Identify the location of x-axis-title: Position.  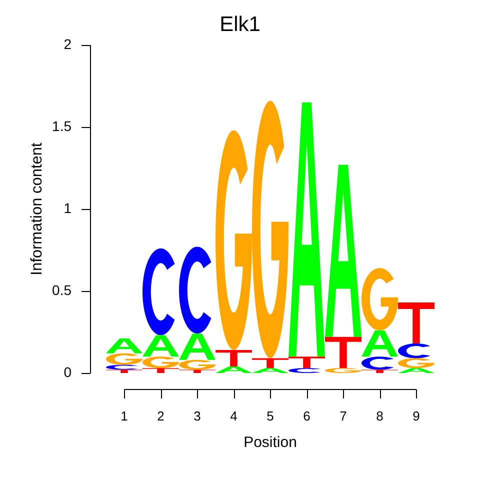
(270, 443).